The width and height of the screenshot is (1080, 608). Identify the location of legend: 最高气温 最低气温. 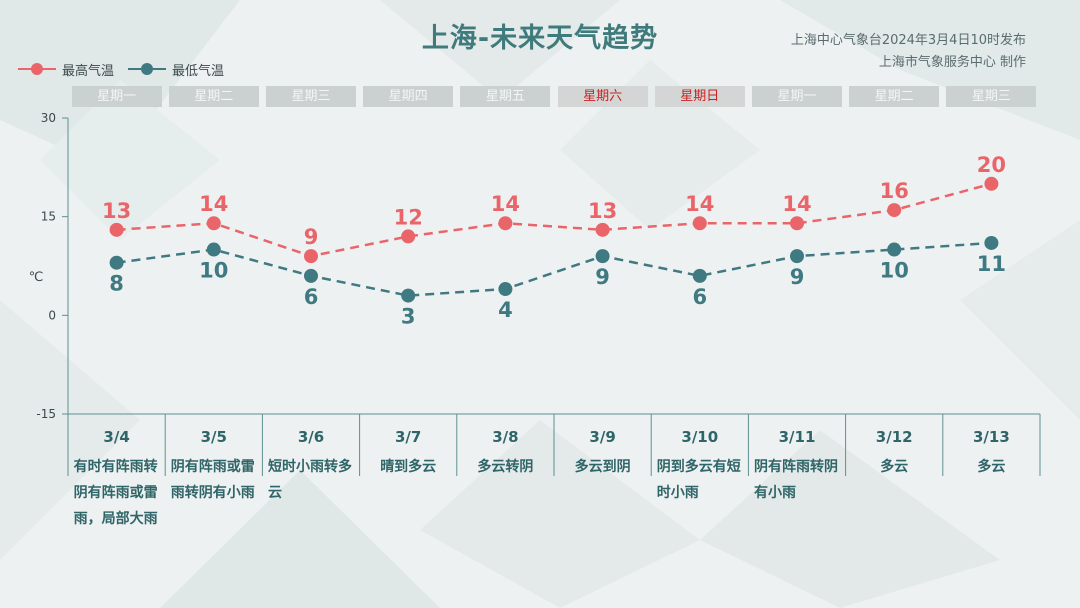
(128, 69).